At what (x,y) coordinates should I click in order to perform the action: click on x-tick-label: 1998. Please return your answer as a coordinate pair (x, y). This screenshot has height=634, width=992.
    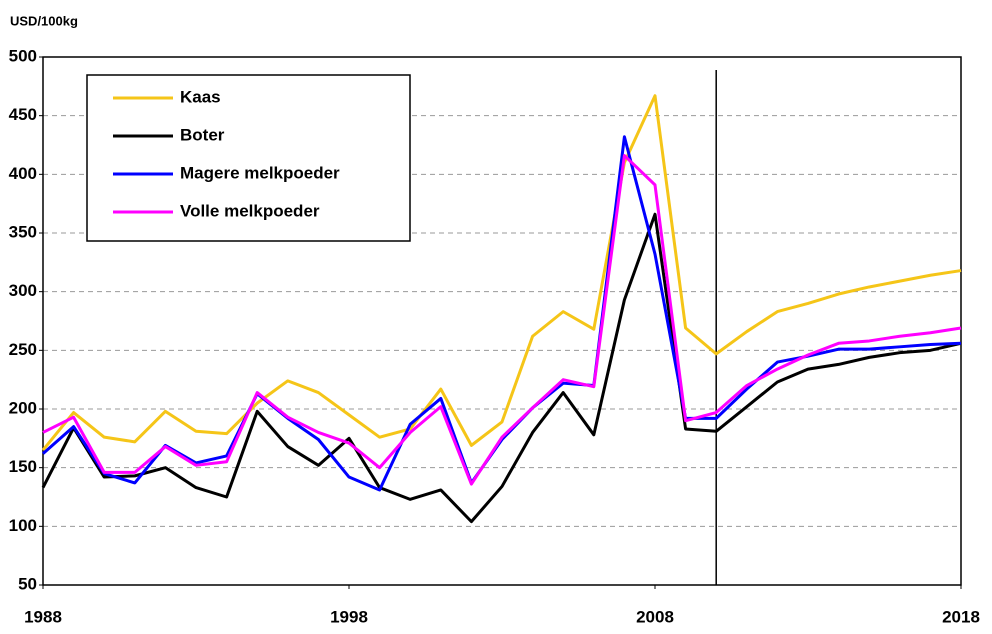
    Looking at the image, I should click on (349, 616).